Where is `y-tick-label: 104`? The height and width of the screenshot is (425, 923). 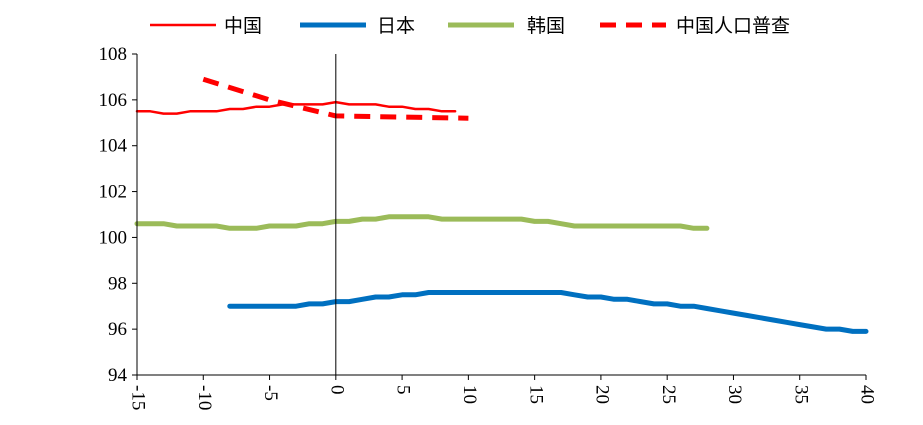 y-tick-label: 104 is located at coordinates (113, 146).